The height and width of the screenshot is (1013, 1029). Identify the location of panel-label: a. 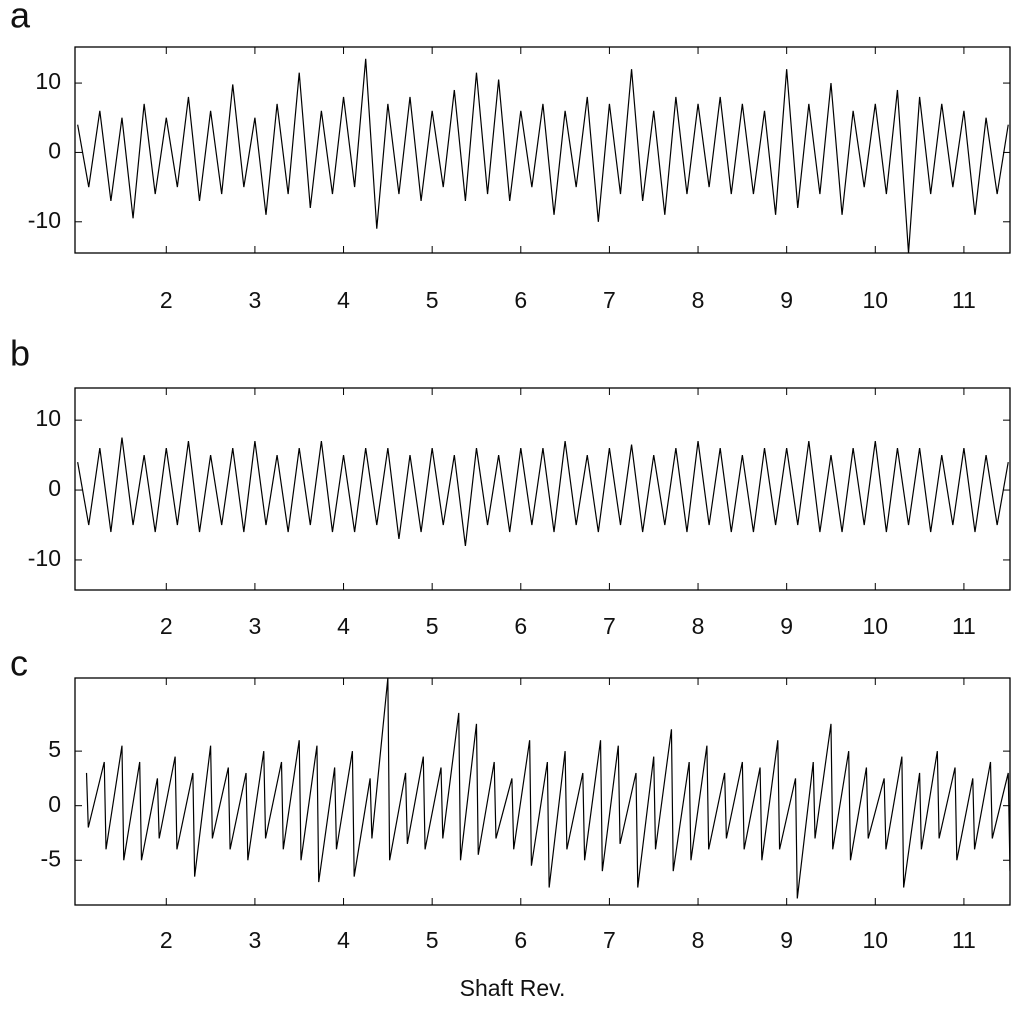
(20, 18).